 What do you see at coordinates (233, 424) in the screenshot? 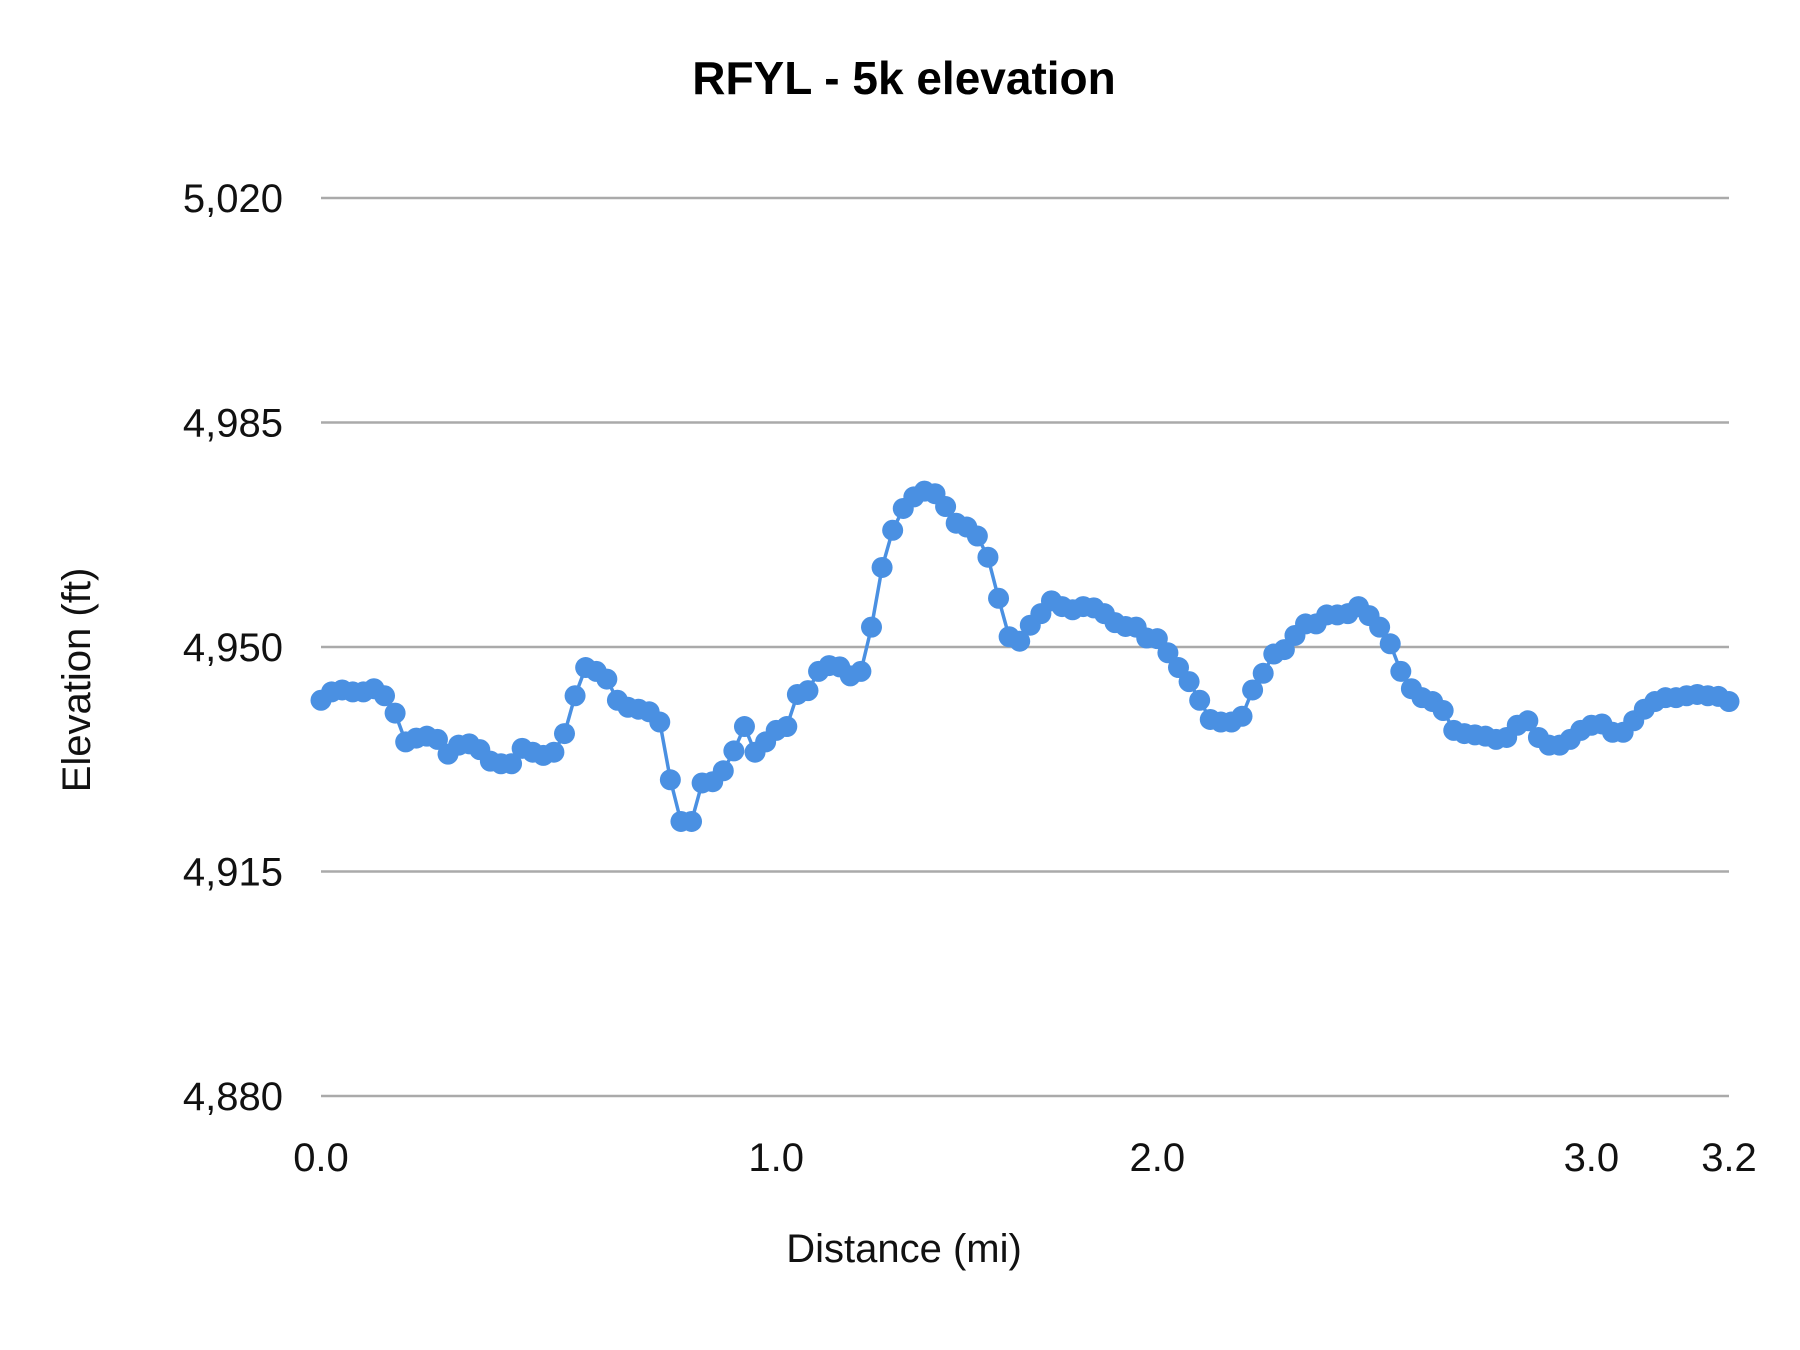
I see `y-tick-label: 4,985` at bounding box center [233, 424].